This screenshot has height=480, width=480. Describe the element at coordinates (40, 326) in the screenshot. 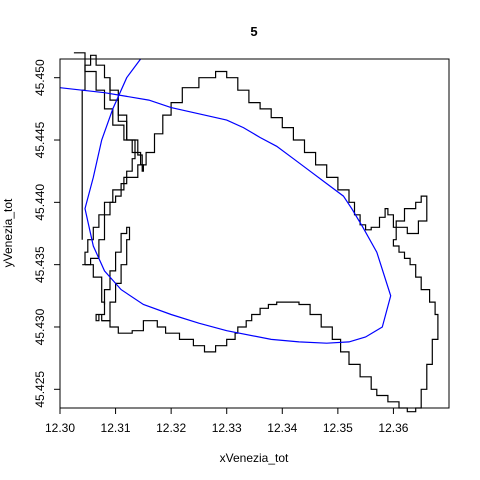

I see `y-tick-label: 45.430` at that location.